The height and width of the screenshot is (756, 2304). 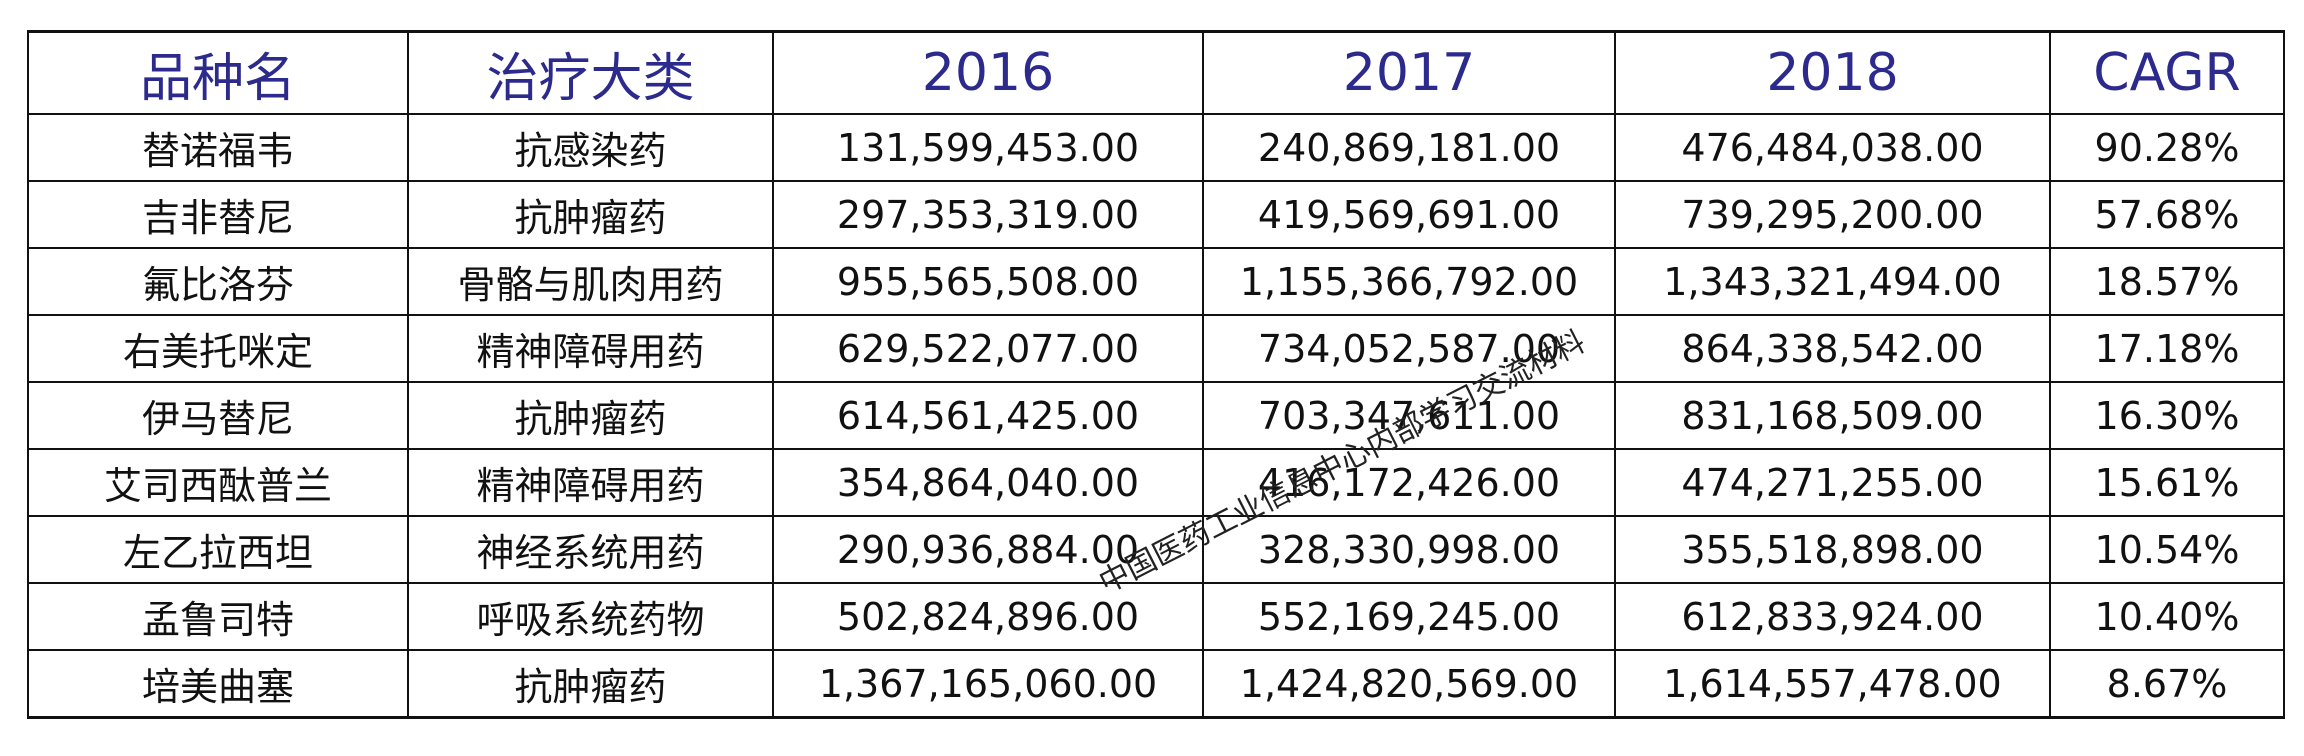 I want to click on sales-2018-cell: 612,833,924.00, so click(x=1832, y=616).